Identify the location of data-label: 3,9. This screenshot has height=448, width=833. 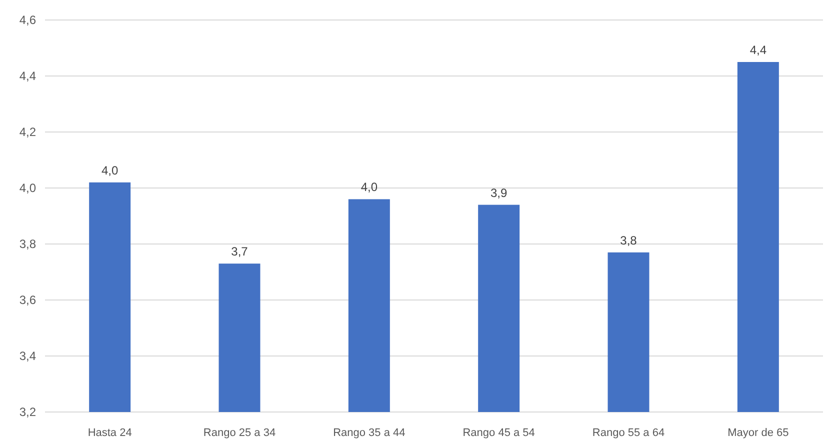
(499, 193).